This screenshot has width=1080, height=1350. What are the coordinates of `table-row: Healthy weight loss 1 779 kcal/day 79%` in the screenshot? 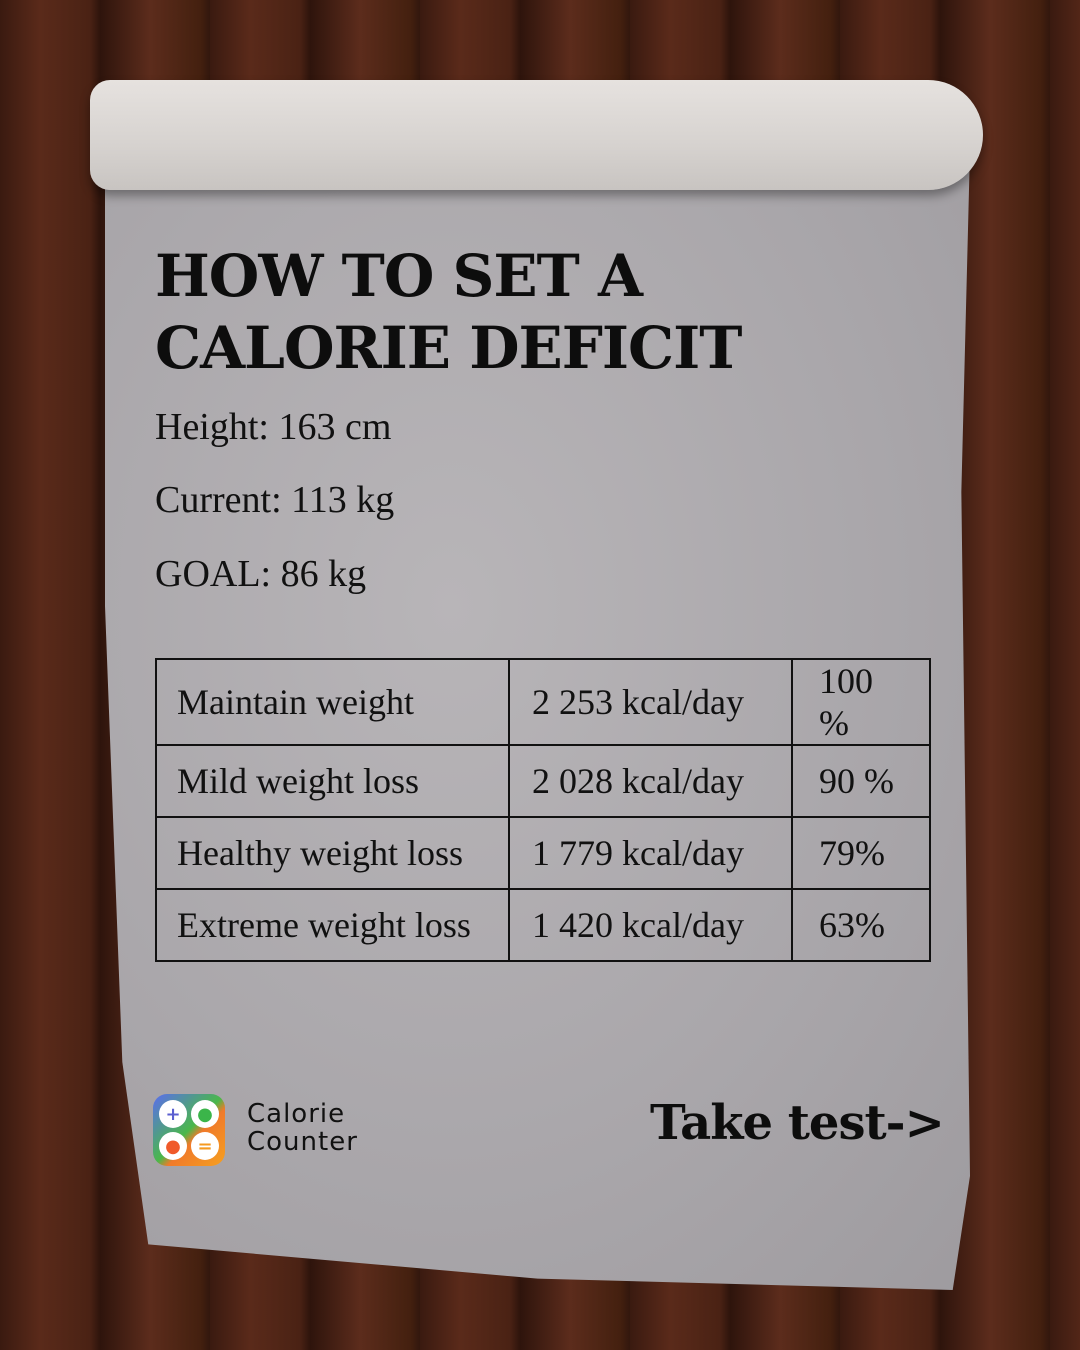 It's located at (543, 853).